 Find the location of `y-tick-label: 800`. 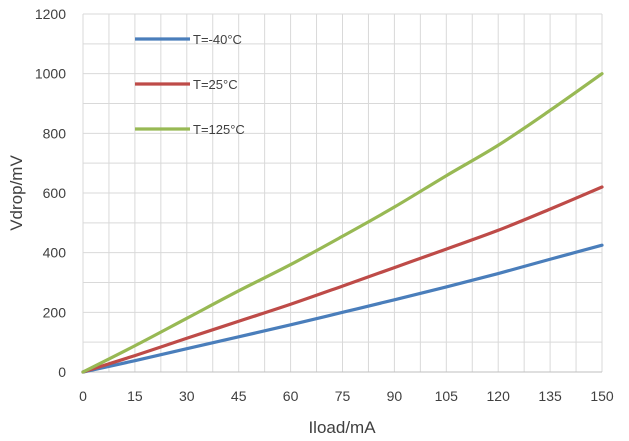

y-tick-label: 800 is located at coordinates (55, 133).